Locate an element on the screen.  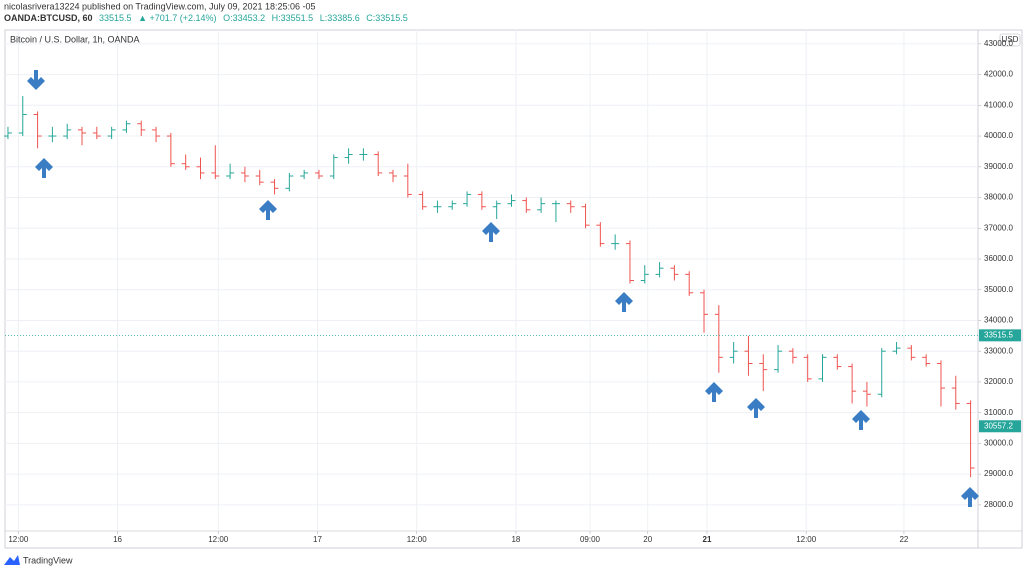
down-arrow is located at coordinates (36, 80).